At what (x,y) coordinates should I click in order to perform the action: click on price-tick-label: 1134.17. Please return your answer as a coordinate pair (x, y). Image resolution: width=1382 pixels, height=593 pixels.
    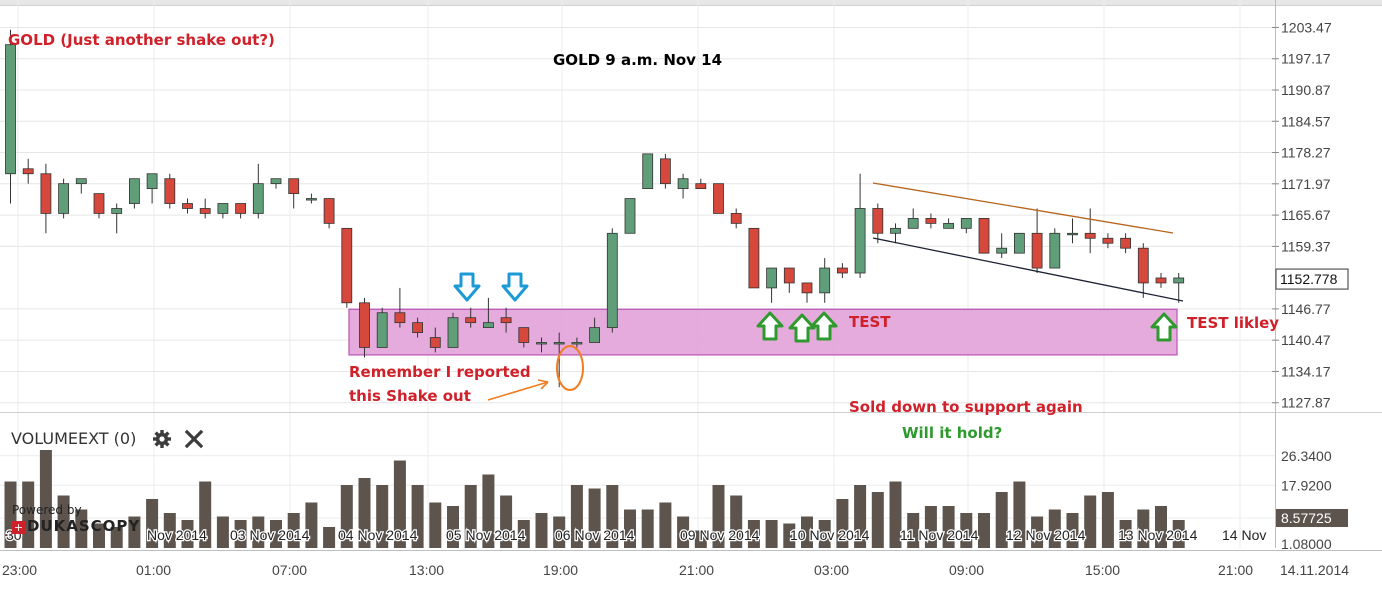
    Looking at the image, I should click on (1306, 371).